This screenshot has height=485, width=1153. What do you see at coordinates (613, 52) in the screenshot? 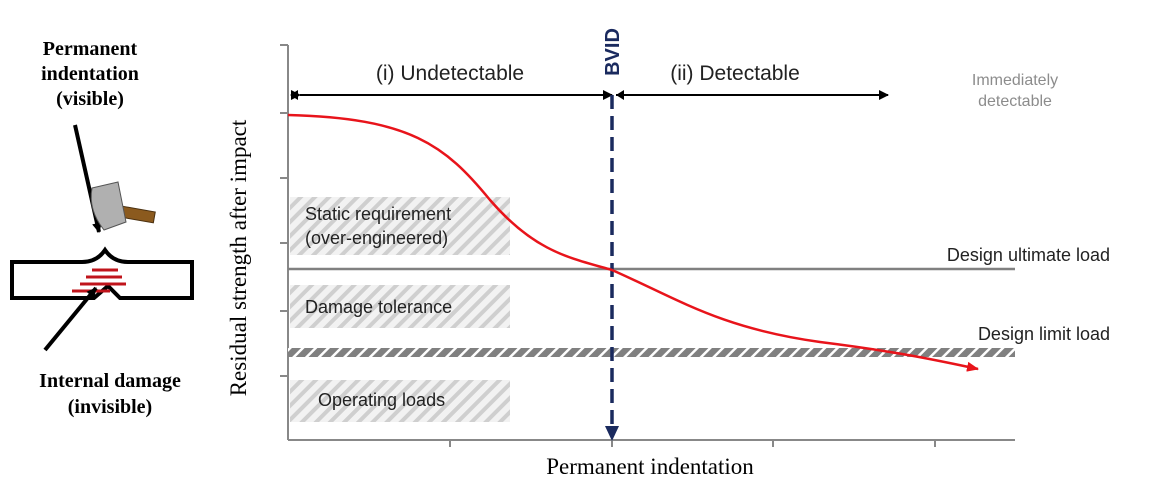
I see `threshold-label: BVID` at bounding box center [613, 52].